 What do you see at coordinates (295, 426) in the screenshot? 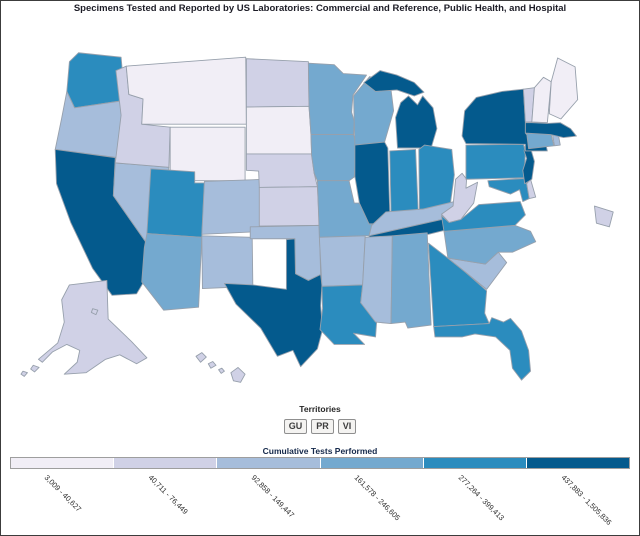
I see `territory-button-gu: GU` at bounding box center [295, 426].